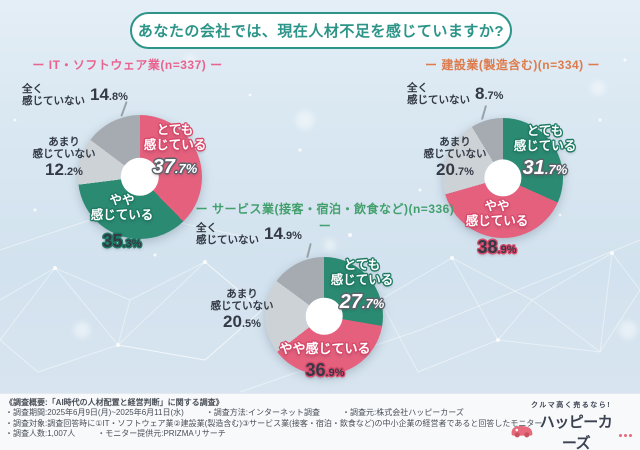 This screenshot has width=640, height=450. What do you see at coordinates (127, 65) in the screenshot?
I see `chart-title-it-software: ー IT・ソフトウェア業(n=337) ー` at bounding box center [127, 65].